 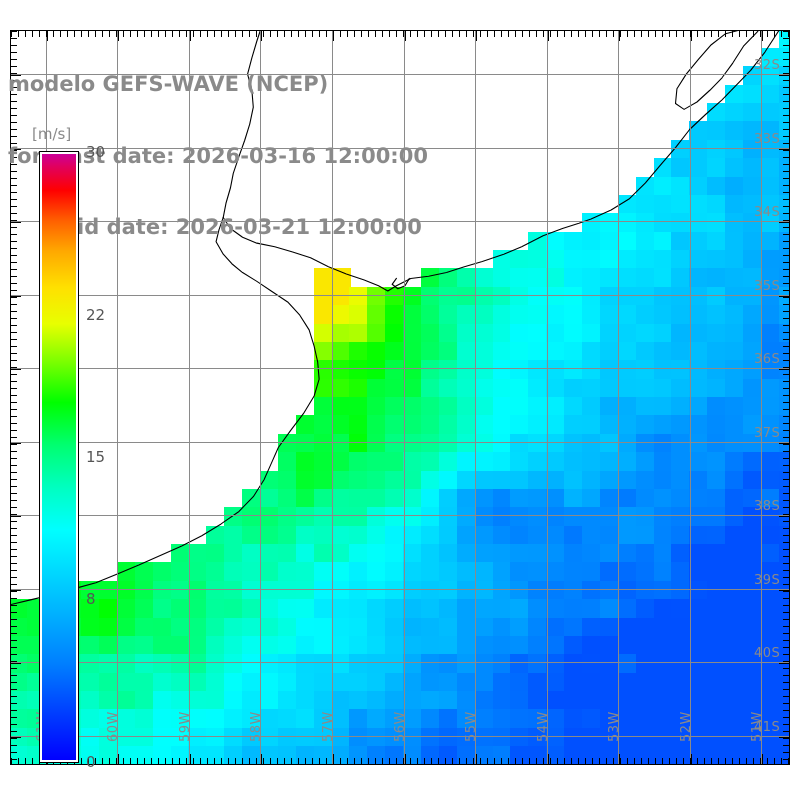 I want to click on gridline-lon-57W, so click(x=332, y=397).